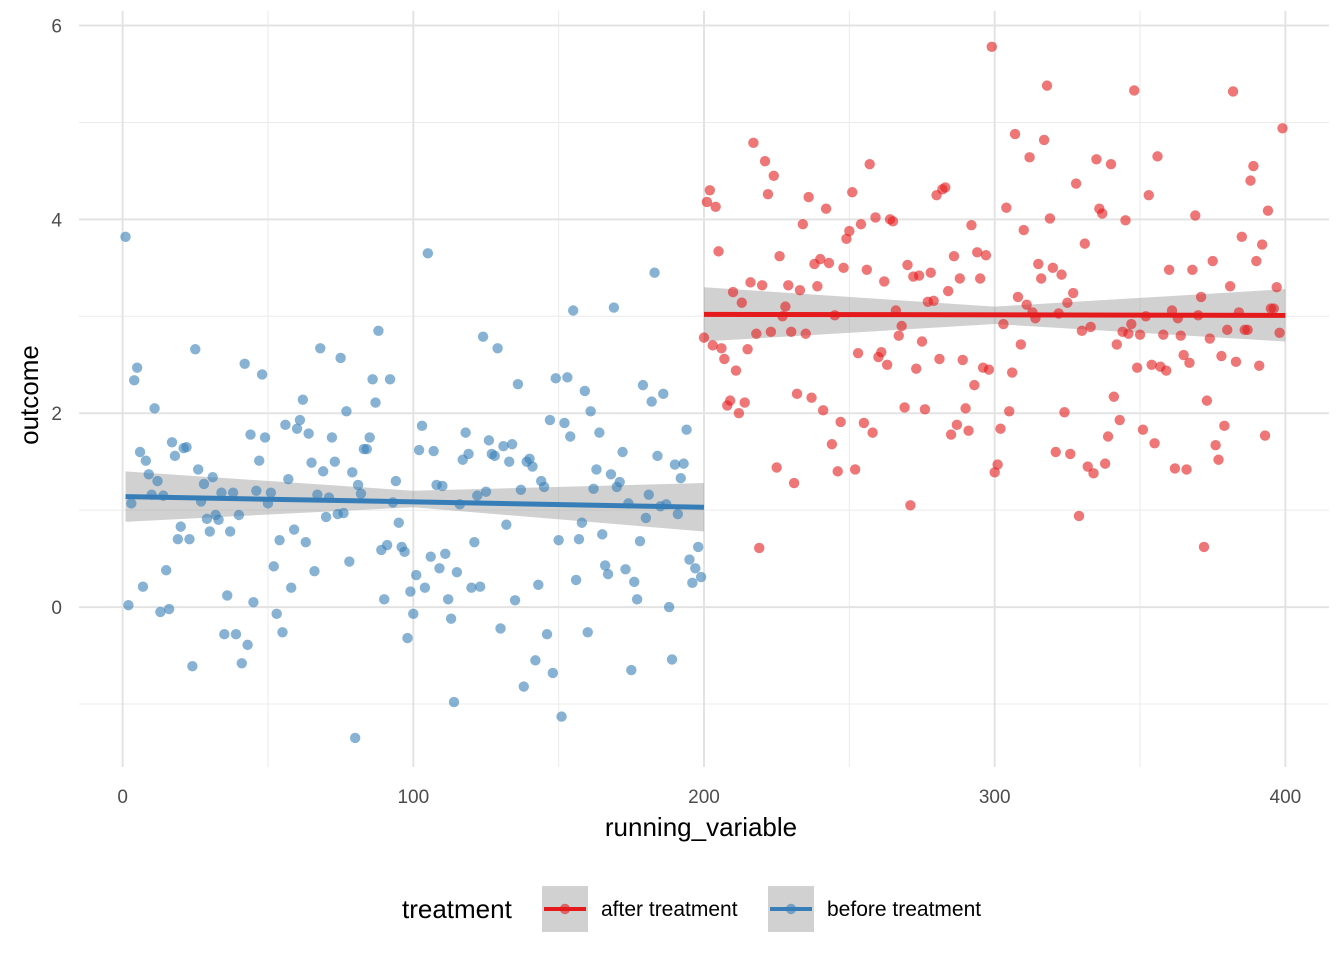 The height and width of the screenshot is (965, 1344). I want to click on y-axis-title: outcome, so click(29, 395).